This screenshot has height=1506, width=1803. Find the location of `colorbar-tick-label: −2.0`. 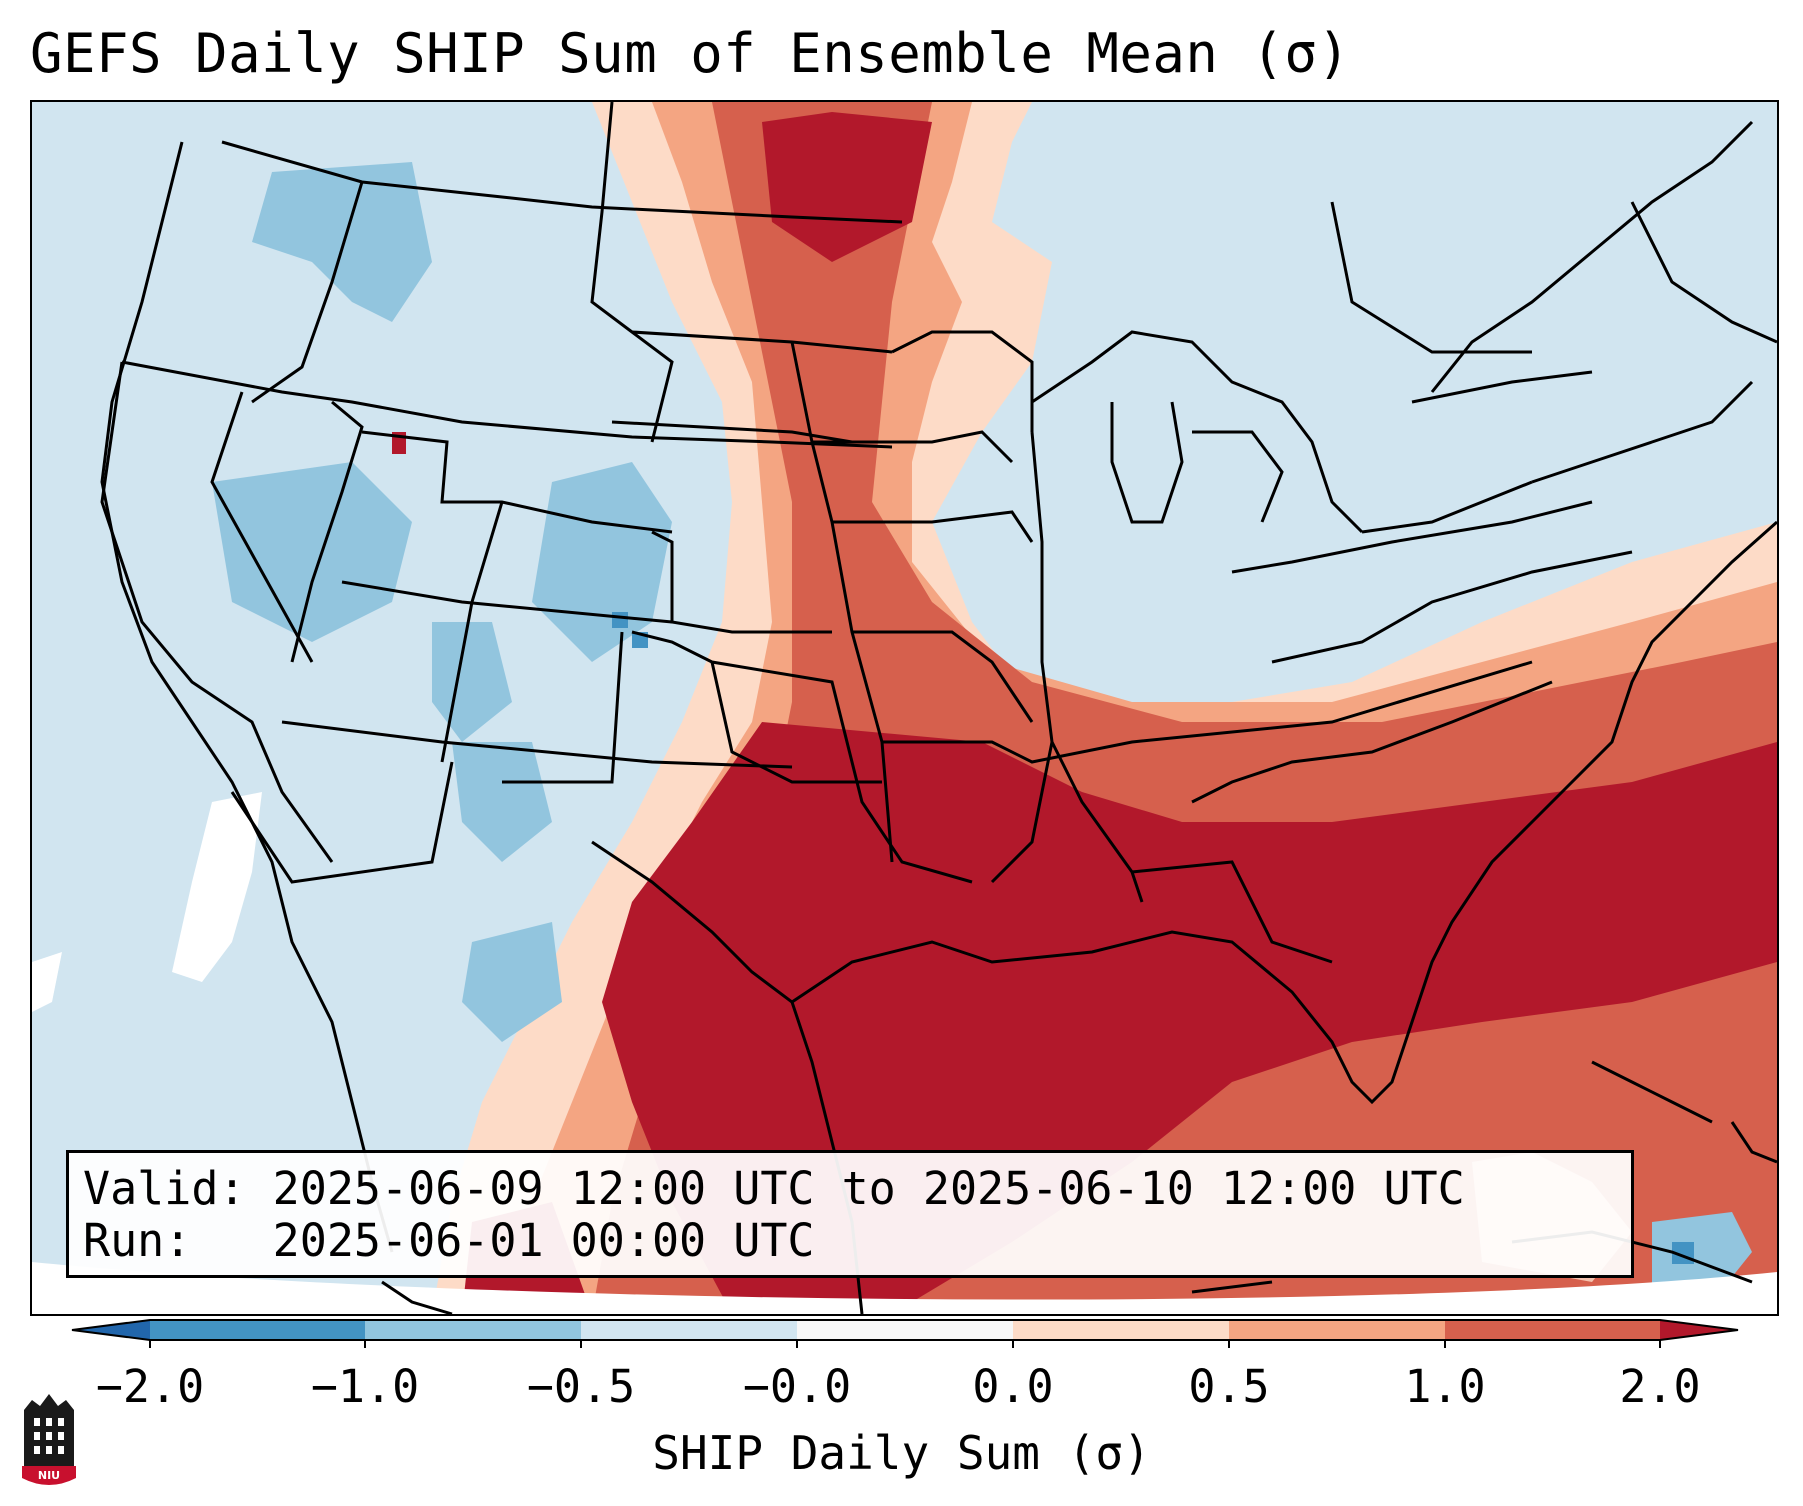

colorbar-tick-label: −2.0 is located at coordinates (150, 1386).